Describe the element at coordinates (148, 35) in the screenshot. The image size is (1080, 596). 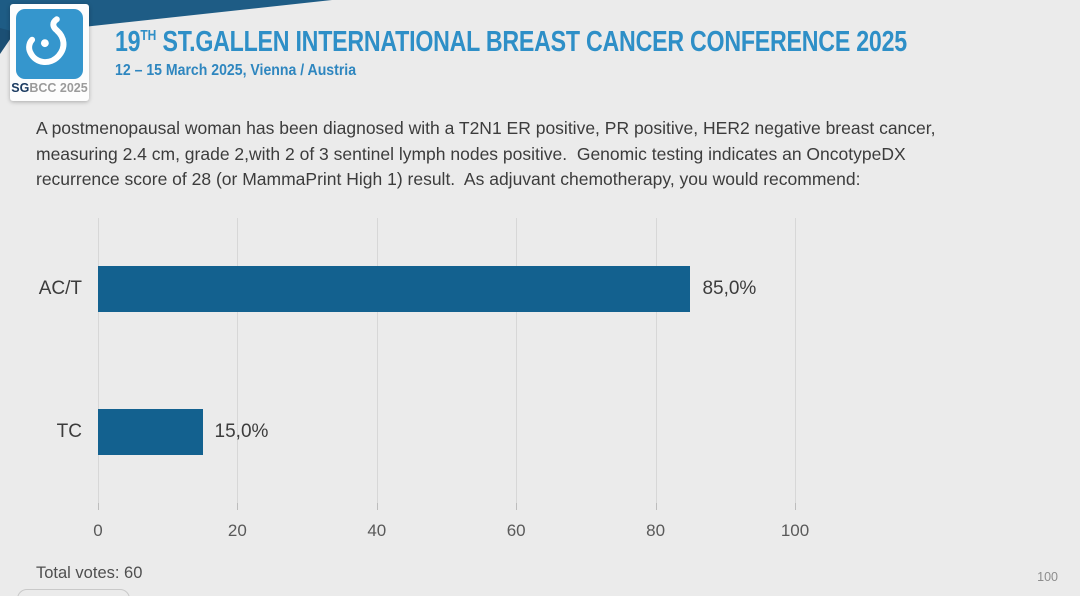
I see `conference-title-superscript: TH` at that location.